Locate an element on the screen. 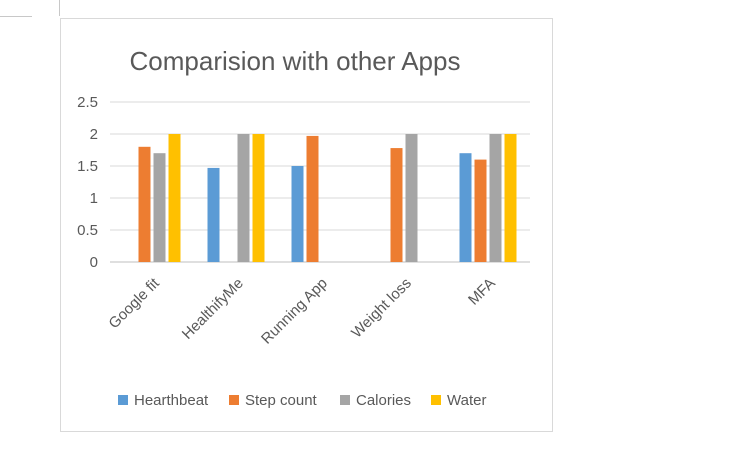 Image resolution: width=742 pixels, height=467 pixels. bar-calories-google-fit is located at coordinates (159, 207).